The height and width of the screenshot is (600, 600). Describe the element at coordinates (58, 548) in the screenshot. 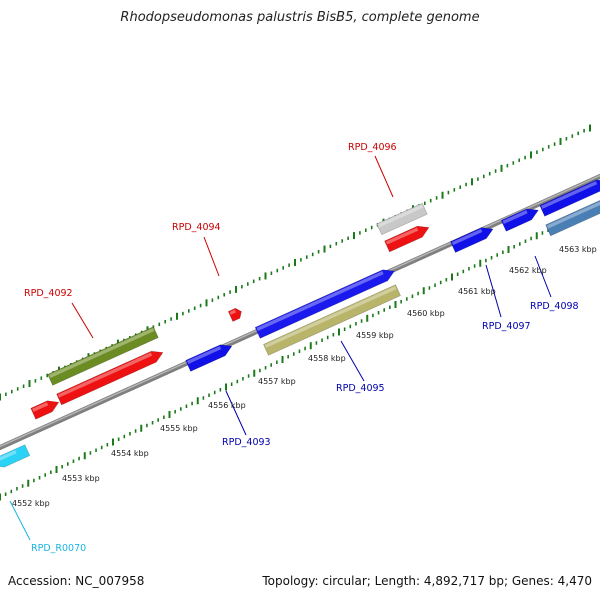

I see `gene-label: RPD_R0070` at that location.